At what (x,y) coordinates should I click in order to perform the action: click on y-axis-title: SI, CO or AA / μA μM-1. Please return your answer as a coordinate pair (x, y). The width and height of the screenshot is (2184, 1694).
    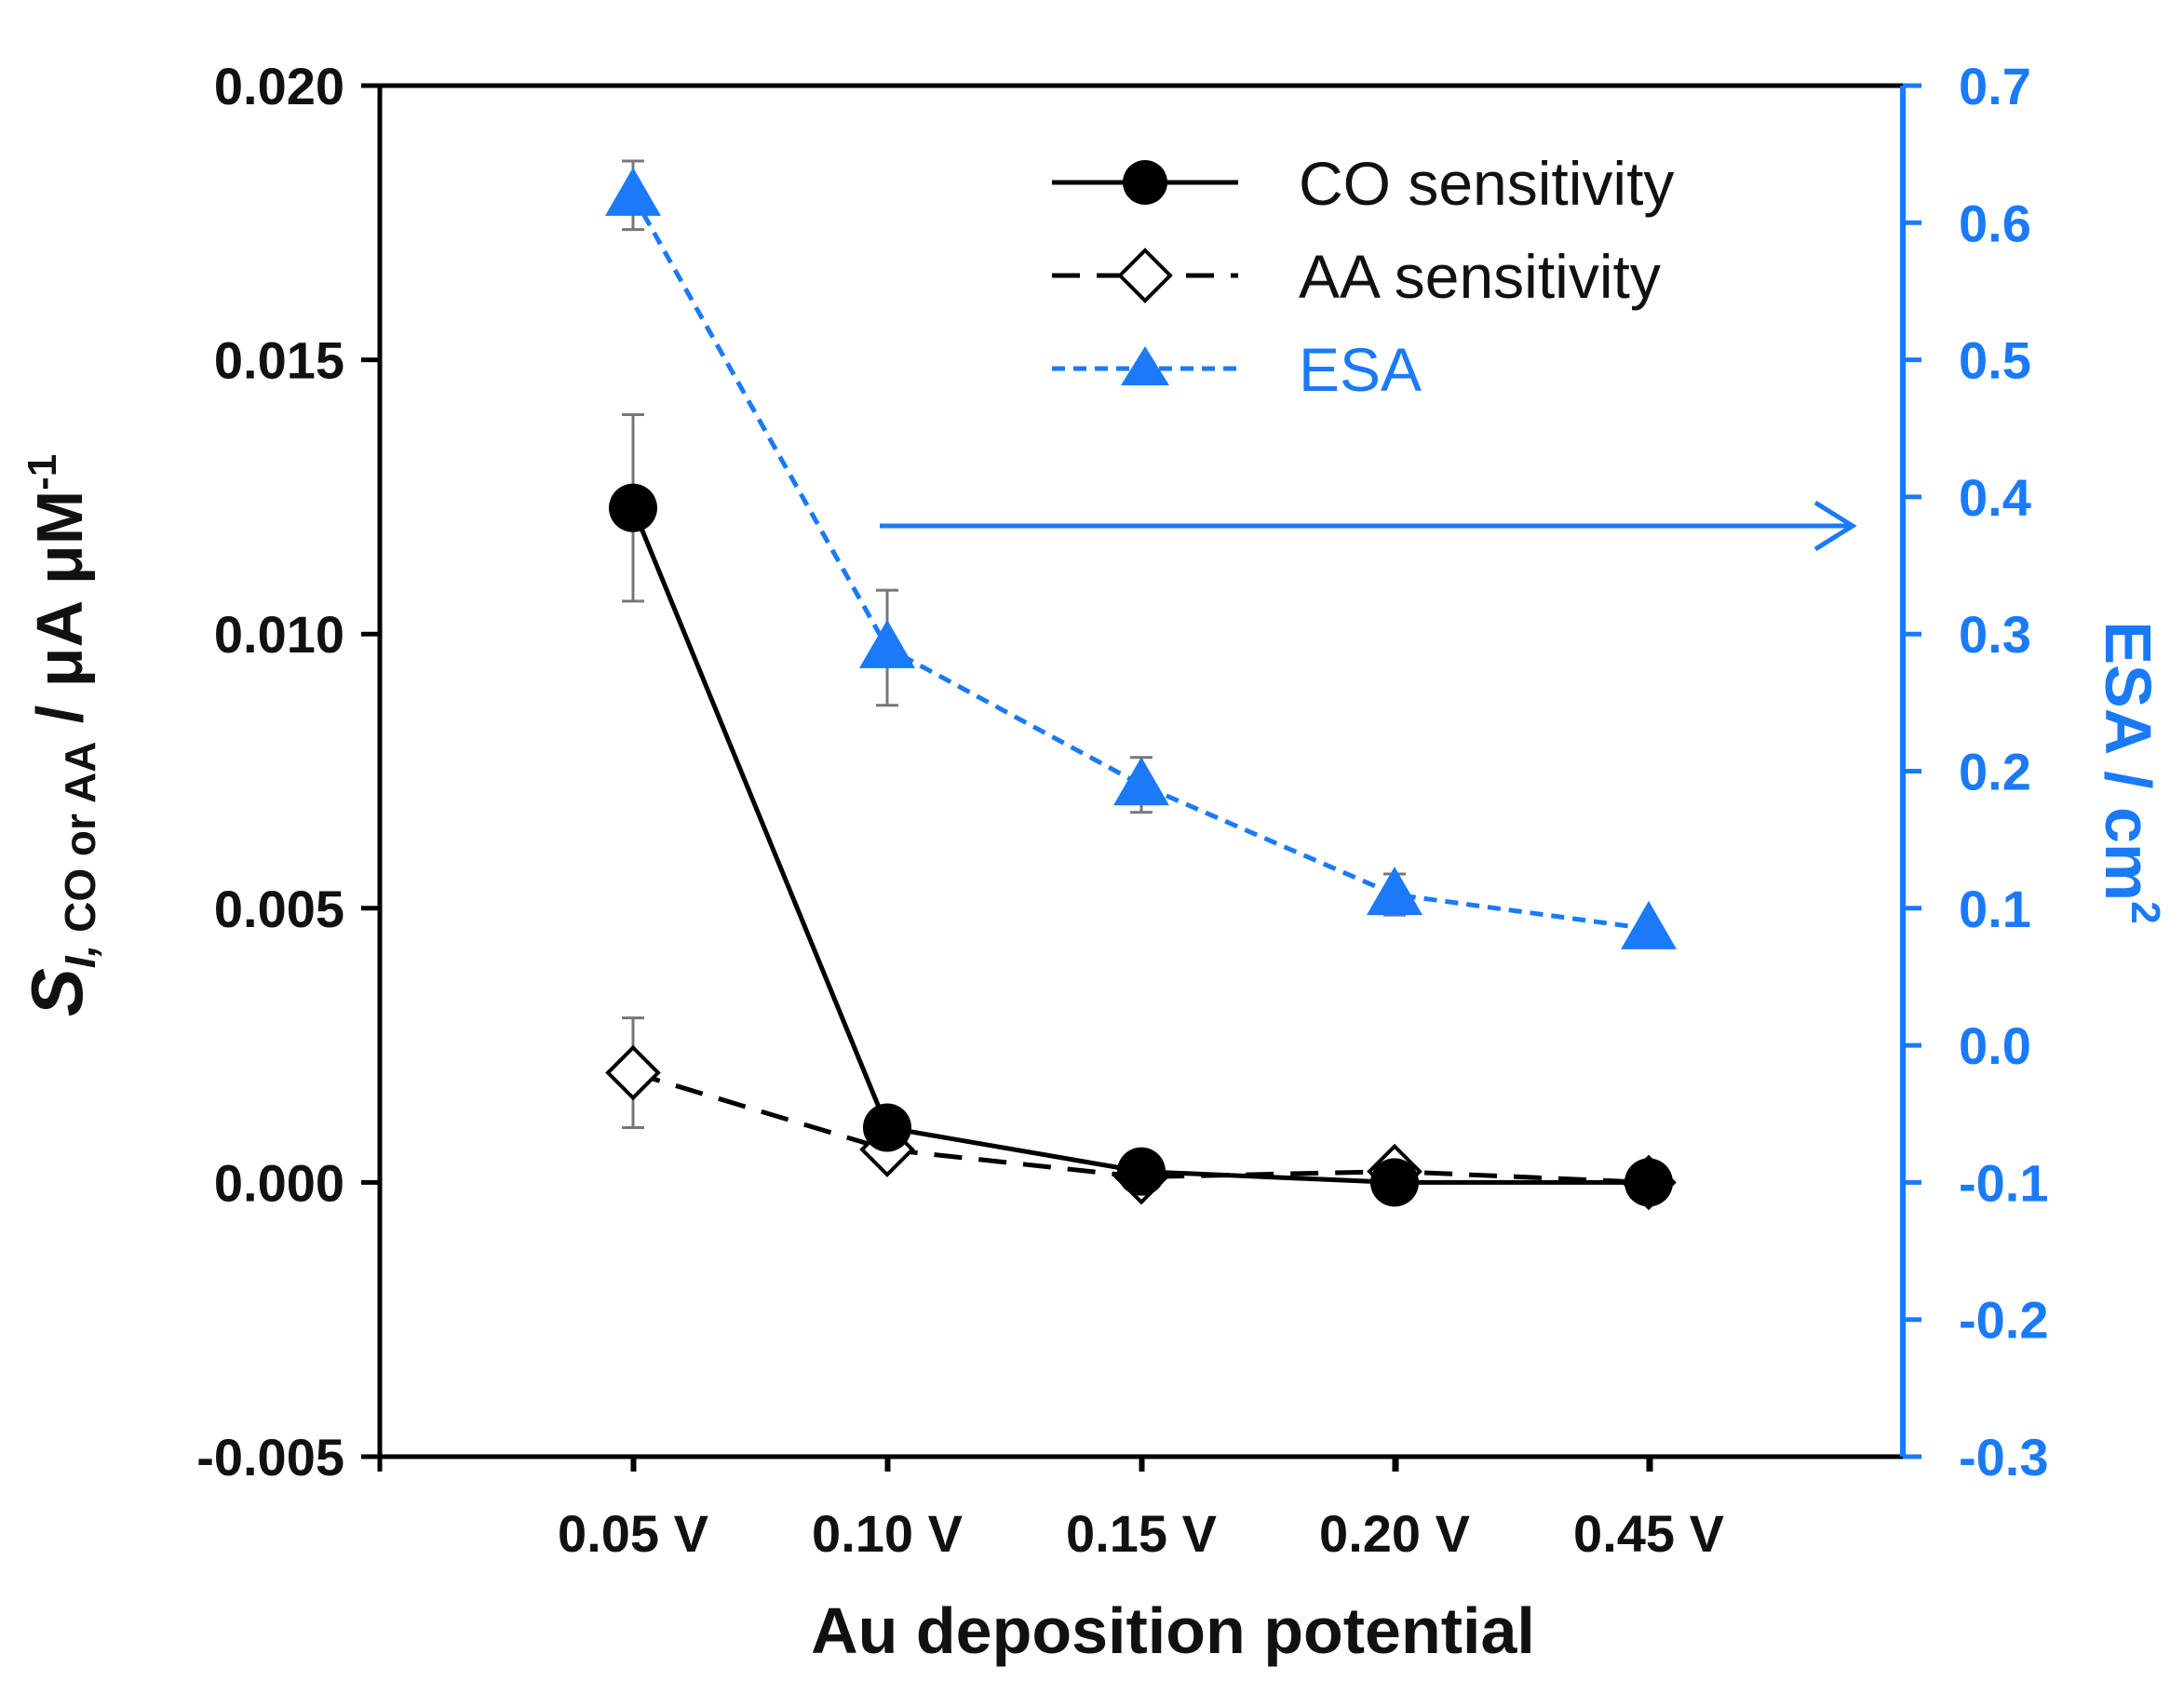
    Looking at the image, I should click on (60, 735).